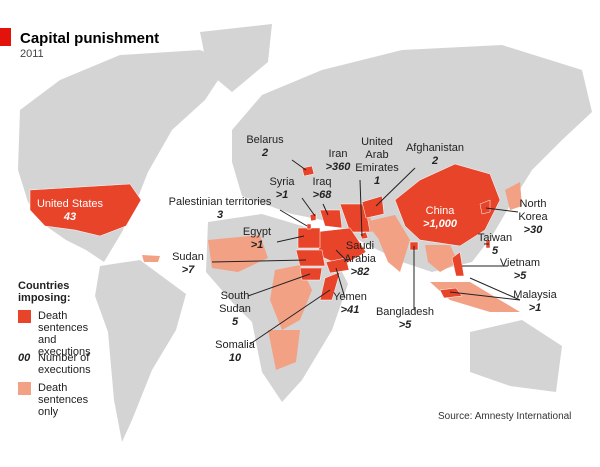 This screenshot has height=467, width=600. What do you see at coordinates (265, 140) in the screenshot?
I see `country-name: Belarus` at bounding box center [265, 140].